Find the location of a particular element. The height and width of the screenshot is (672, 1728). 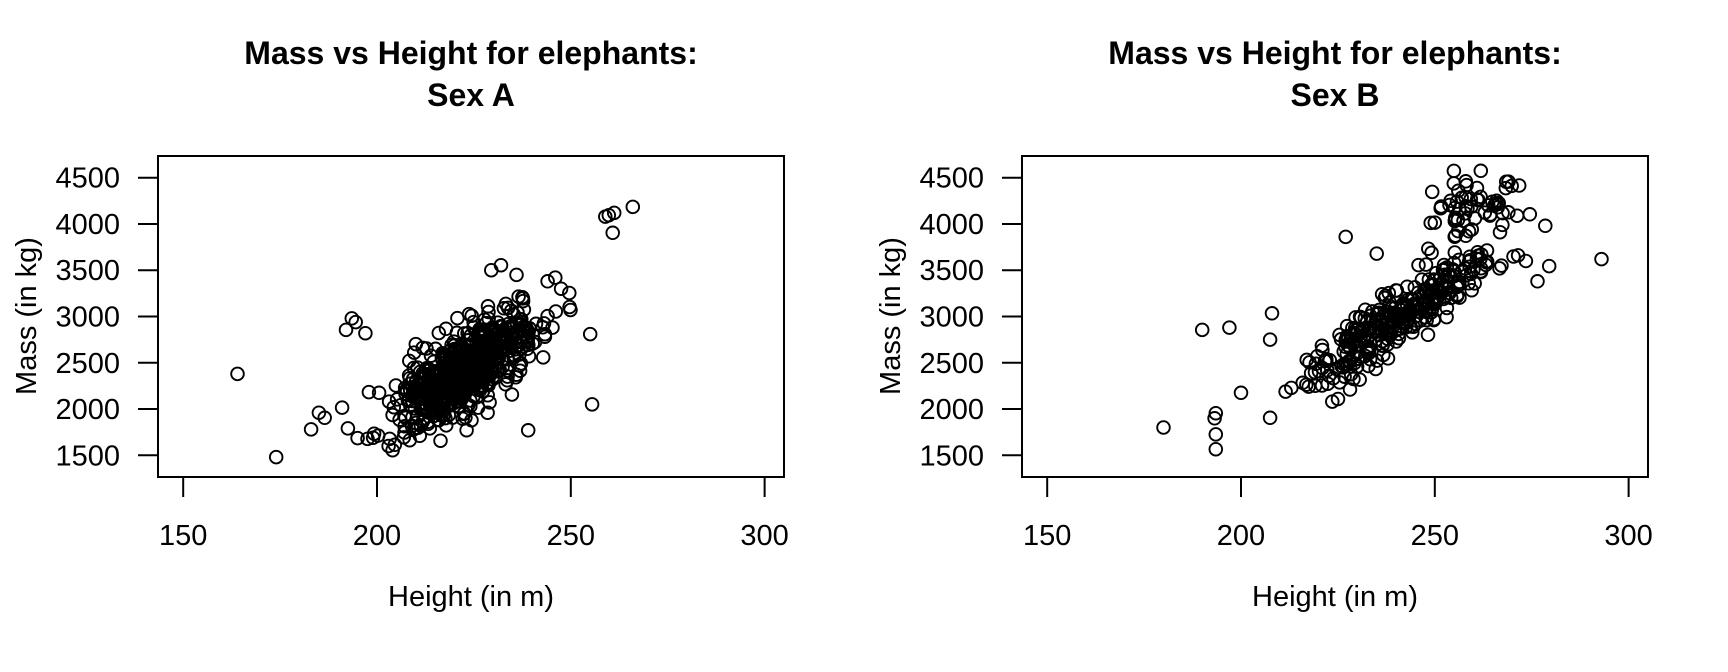

x-tick-label: 250 is located at coordinates (571, 536).